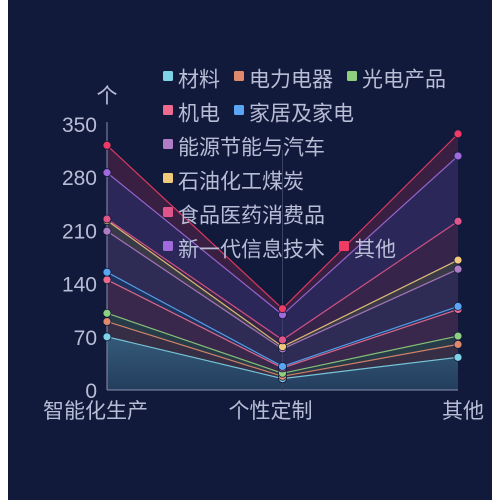 The image size is (500, 500). What do you see at coordinates (251, 148) in the screenshot?
I see `legend-label: 能源节能与汽车` at bounding box center [251, 148].